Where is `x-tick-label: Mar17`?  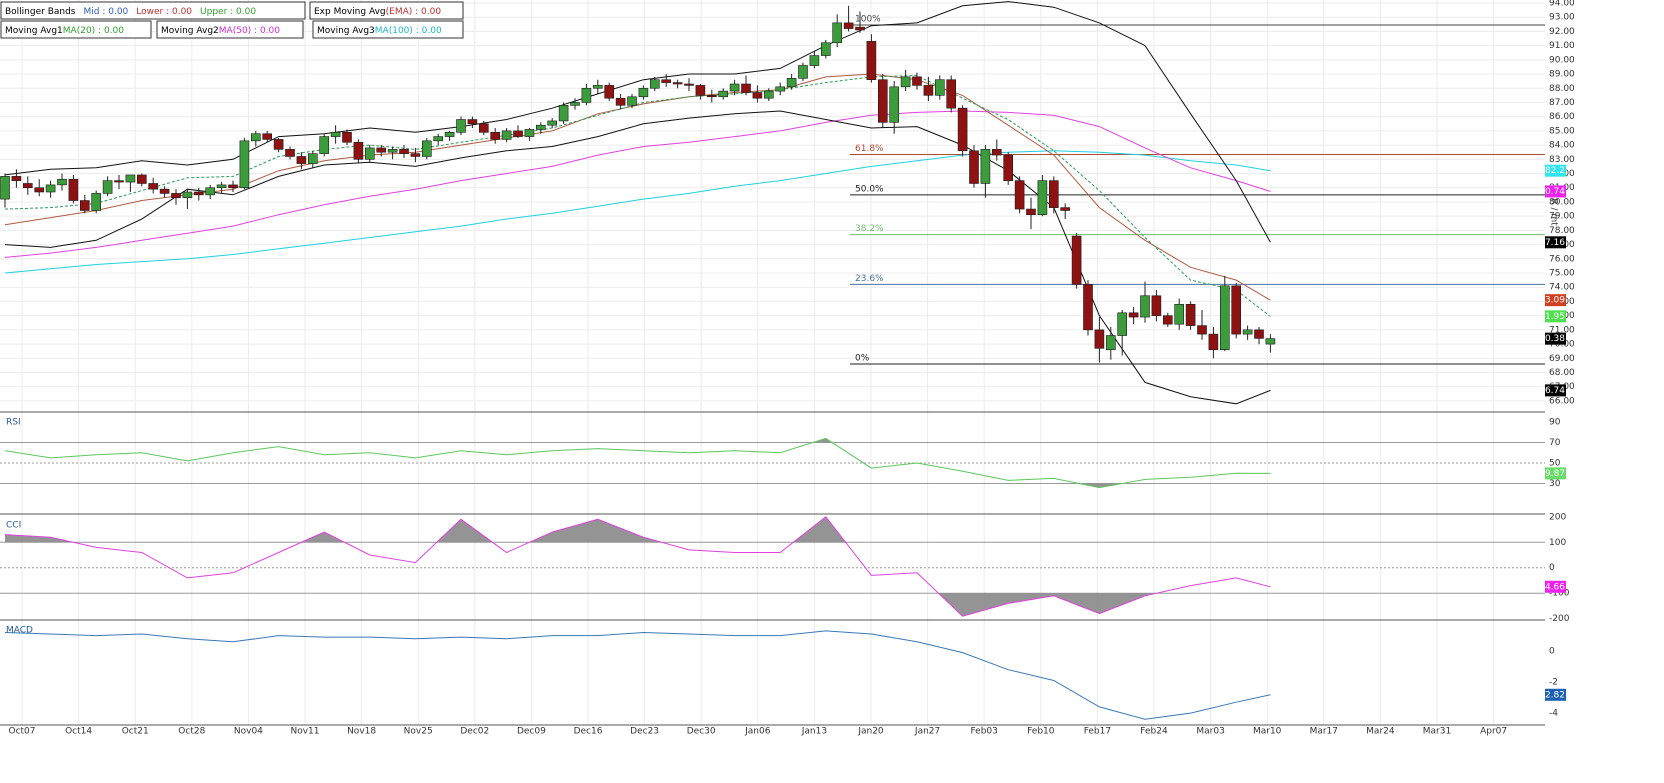 x-tick-label: Mar17 is located at coordinates (1324, 732).